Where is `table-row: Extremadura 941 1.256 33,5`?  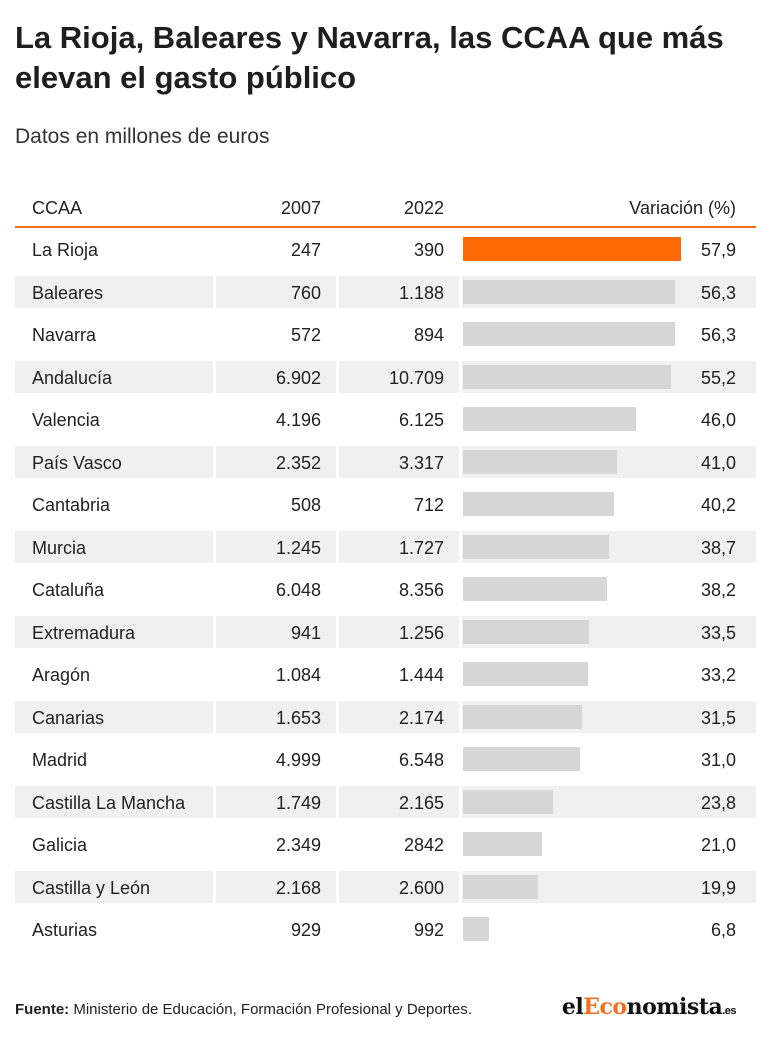 table-row: Extremadura 941 1.256 33,5 is located at coordinates (385, 632).